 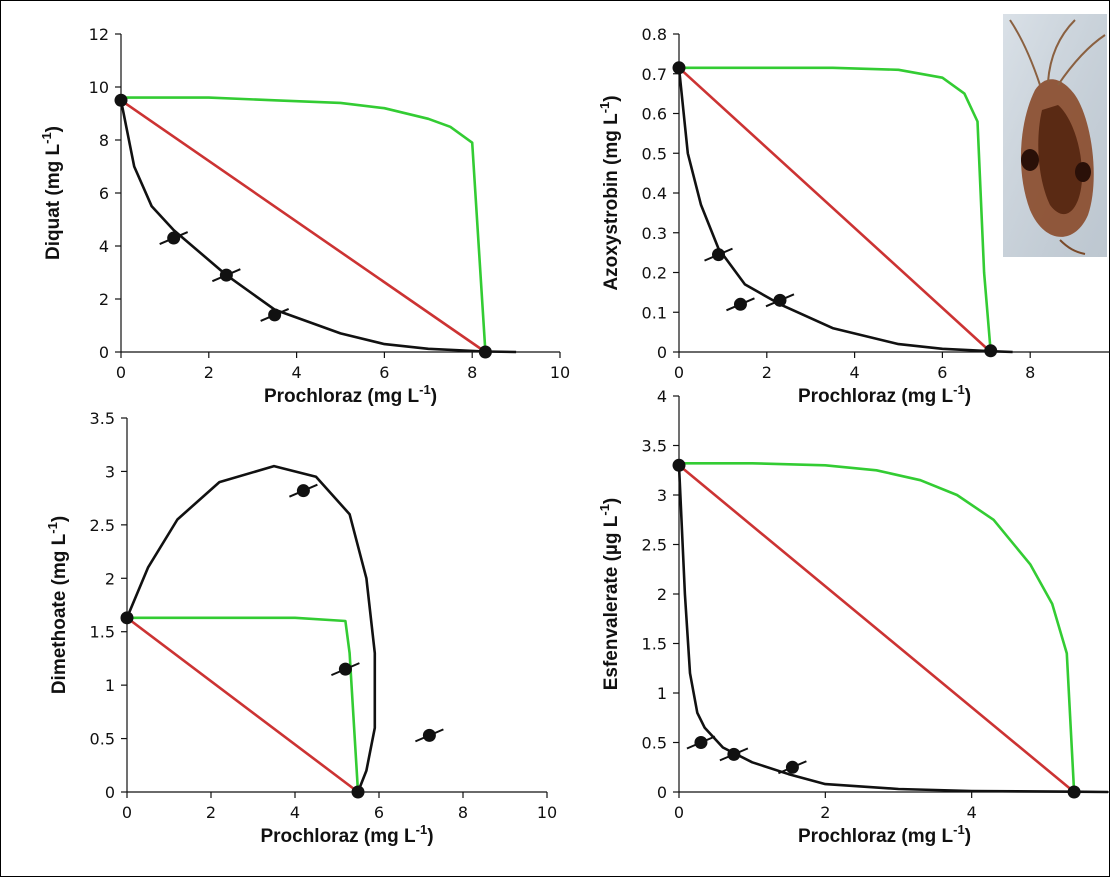 I want to click on daphnia-photo, so click(x=1055, y=135).